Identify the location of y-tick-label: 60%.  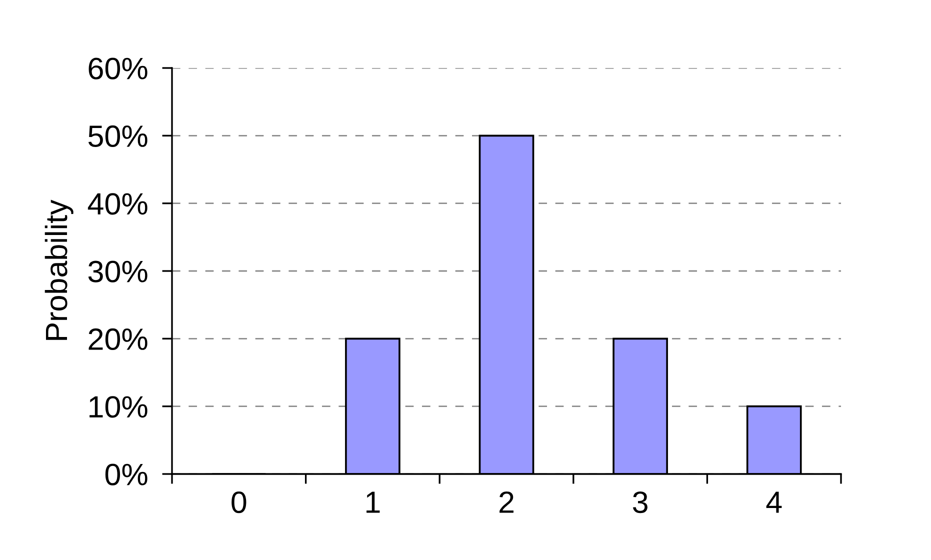
(118, 69).